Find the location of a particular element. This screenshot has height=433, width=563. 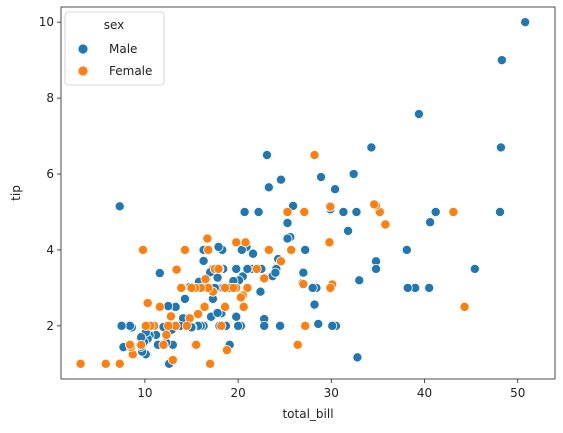

y-tick-label: 6 is located at coordinates (50, 174).